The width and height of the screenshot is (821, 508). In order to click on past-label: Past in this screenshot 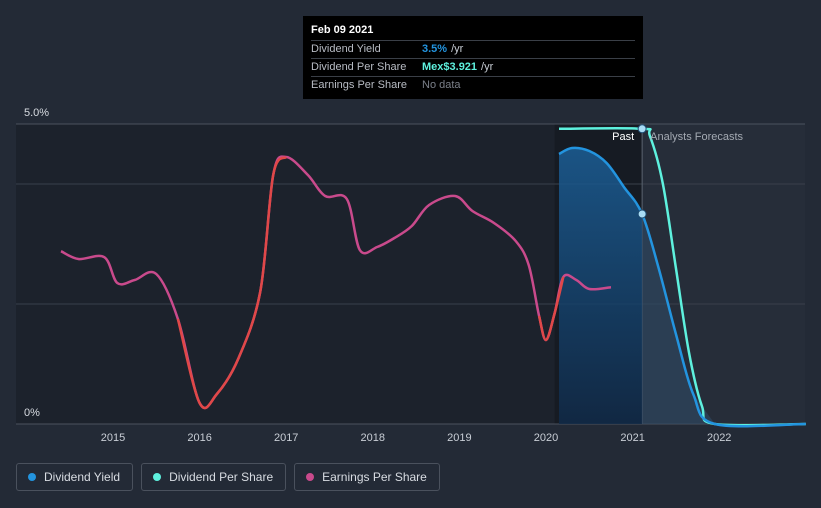, I will do `click(623, 137)`.